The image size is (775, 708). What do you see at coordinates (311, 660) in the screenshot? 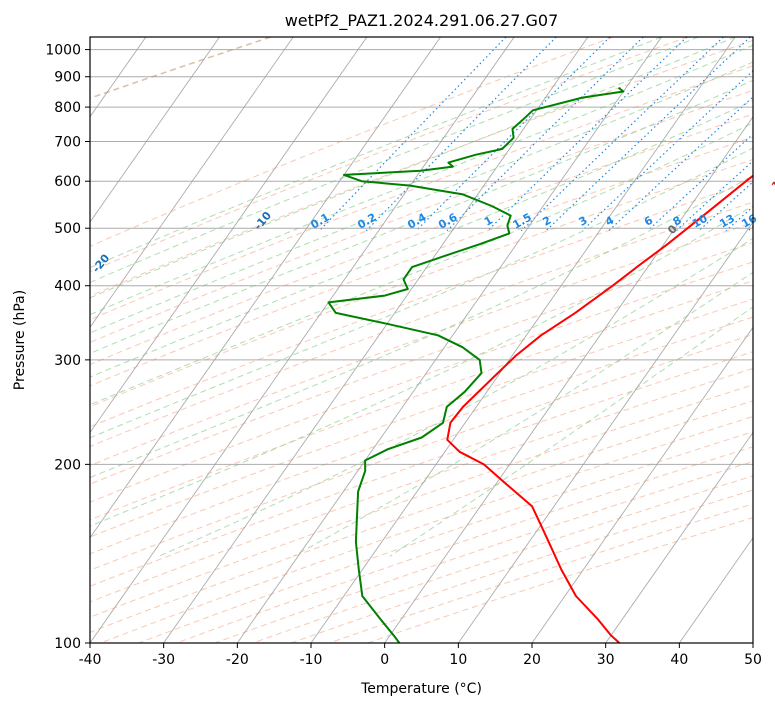
I see `x-tick-label: -10` at bounding box center [311, 660].